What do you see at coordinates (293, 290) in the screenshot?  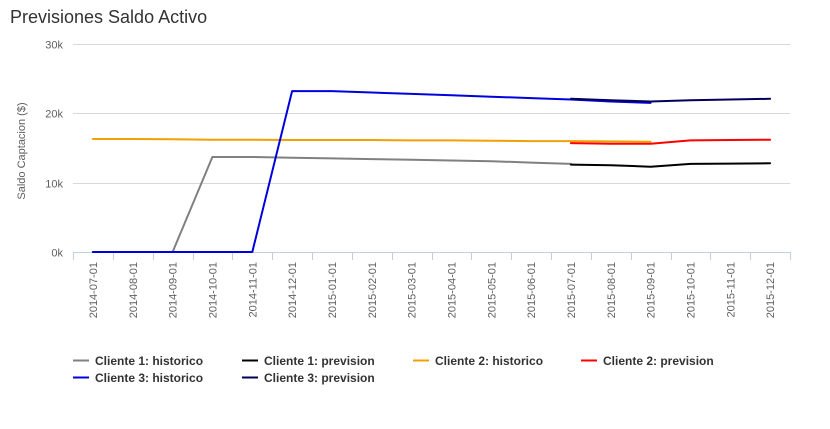 I see `x-tick-label: 2014-12-01` at bounding box center [293, 290].